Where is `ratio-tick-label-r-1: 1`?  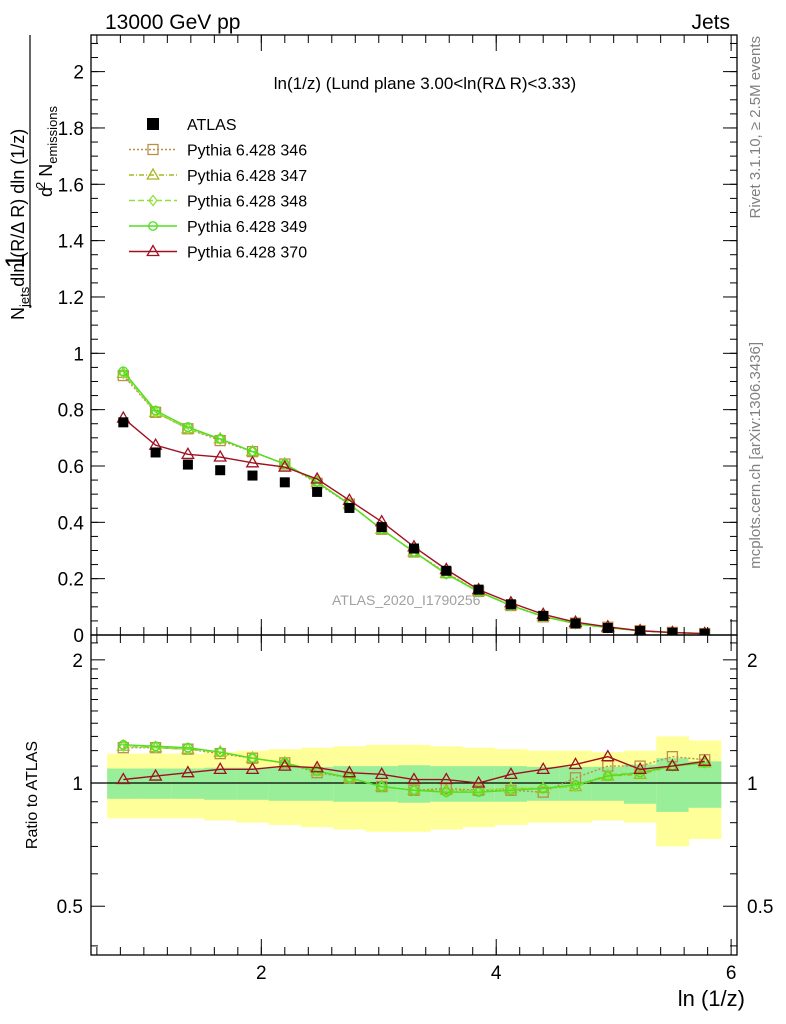 ratio-tick-label-r-1: 1 is located at coordinates (752, 784).